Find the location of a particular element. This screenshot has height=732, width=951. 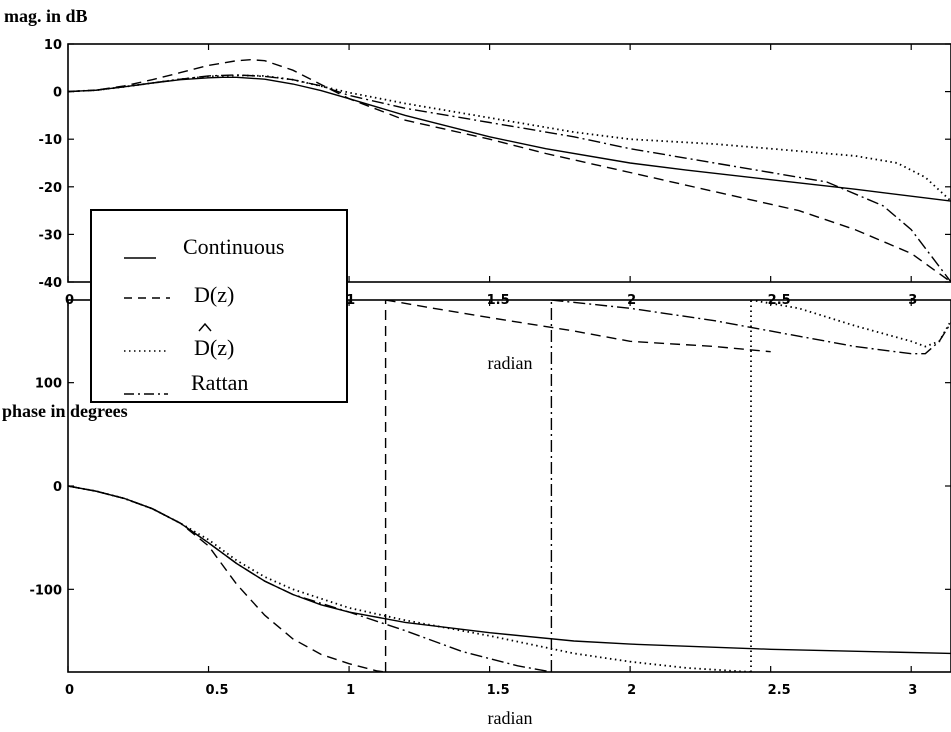

mag-ylabel: mag. in dB is located at coordinates (46, 16).